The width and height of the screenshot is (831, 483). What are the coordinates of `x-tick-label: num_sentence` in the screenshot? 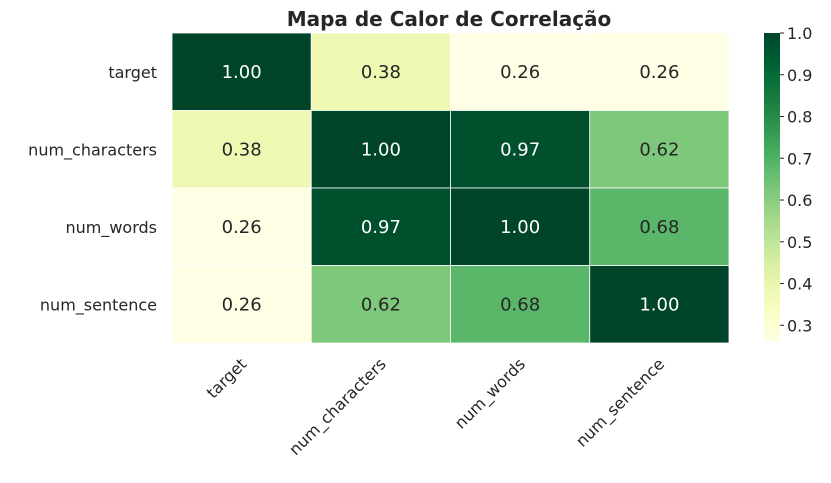 It's located at (620, 402).